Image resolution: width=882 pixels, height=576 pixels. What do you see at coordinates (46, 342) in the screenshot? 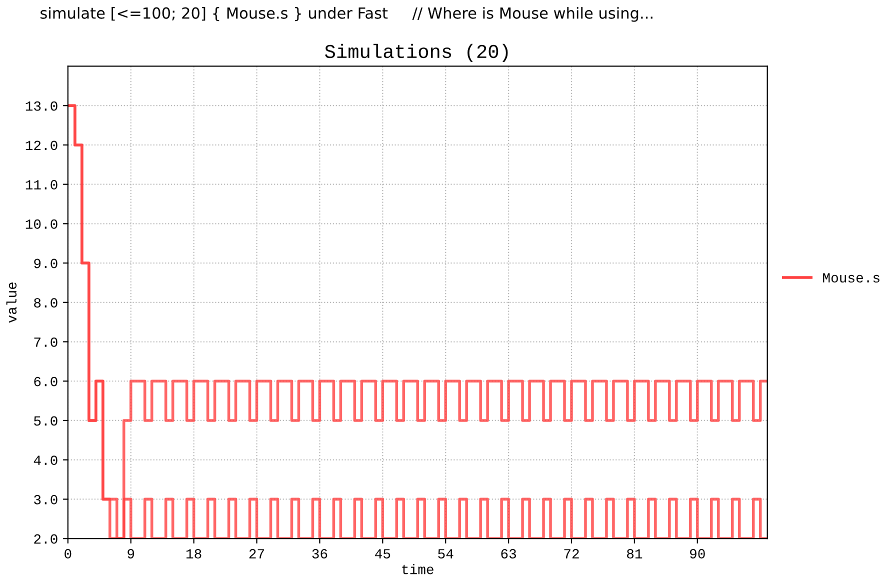
I see `y-tick-label: 7.0` at bounding box center [46, 342].